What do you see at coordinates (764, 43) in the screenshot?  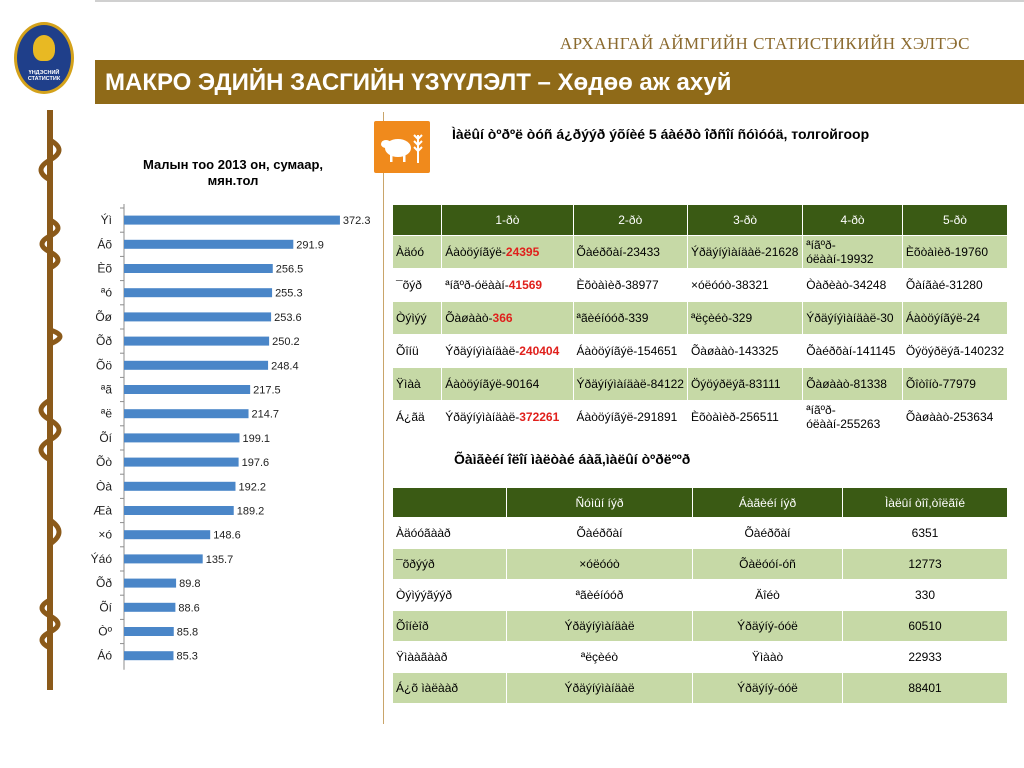 I see `org-title: АРХАНГАЙ АЙМГИЙН СТАТИСТИКИЙН ХЭЛТЭС` at bounding box center [764, 43].